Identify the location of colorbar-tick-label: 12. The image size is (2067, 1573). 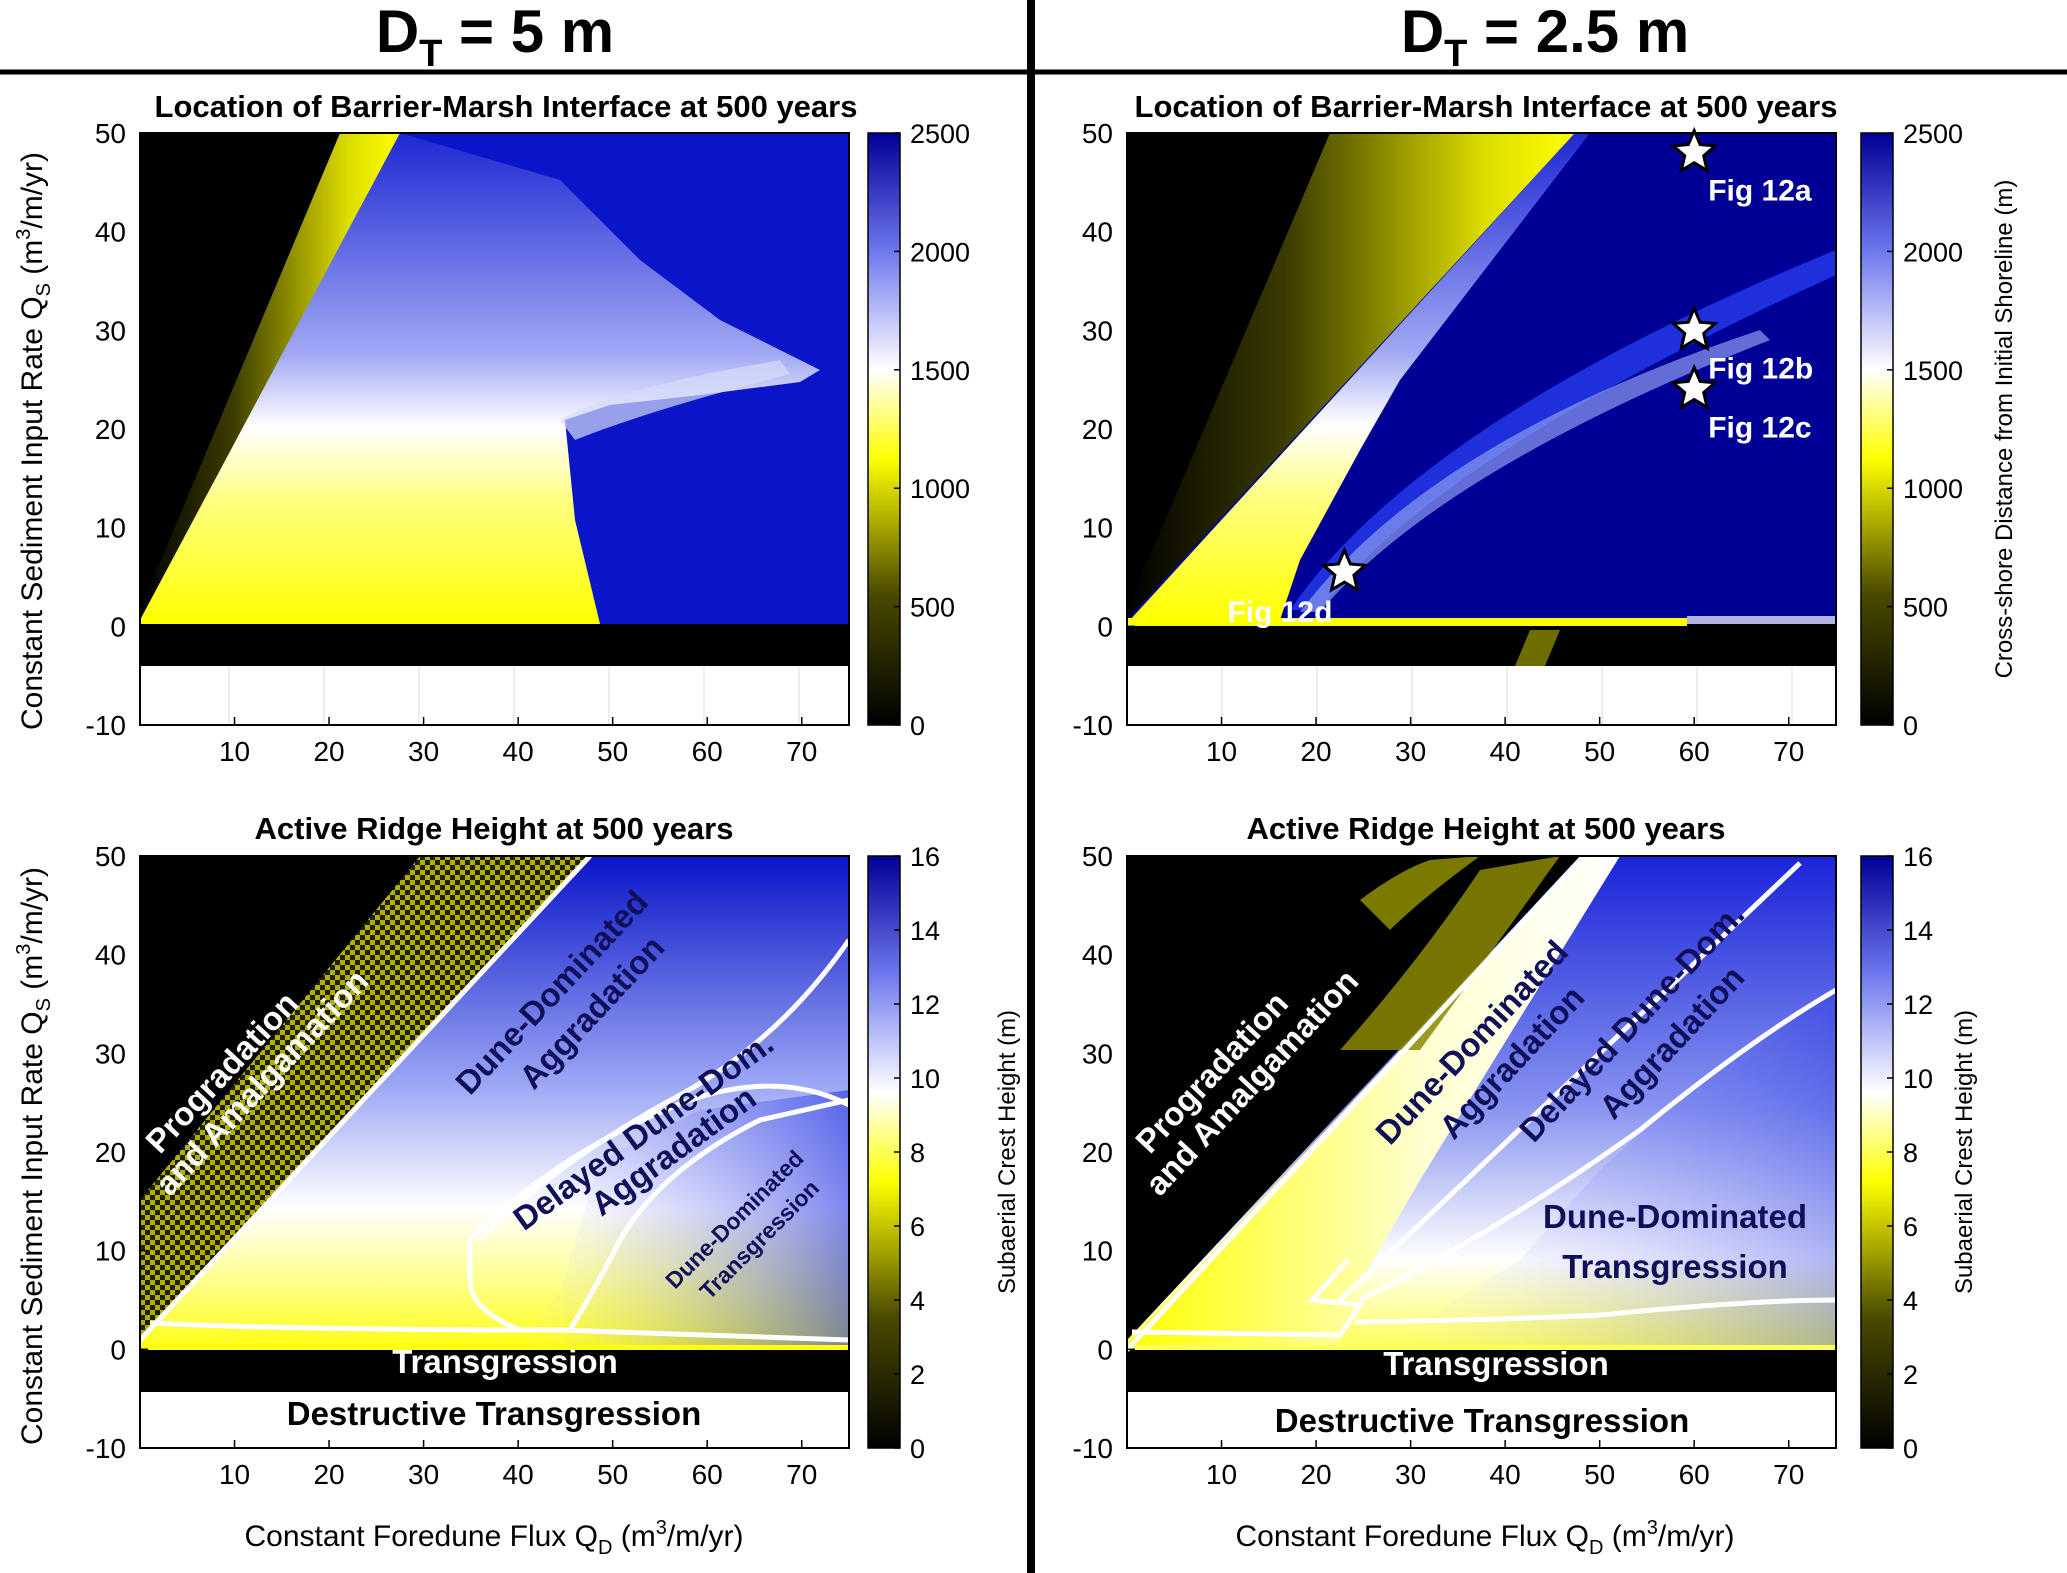
(925, 1005).